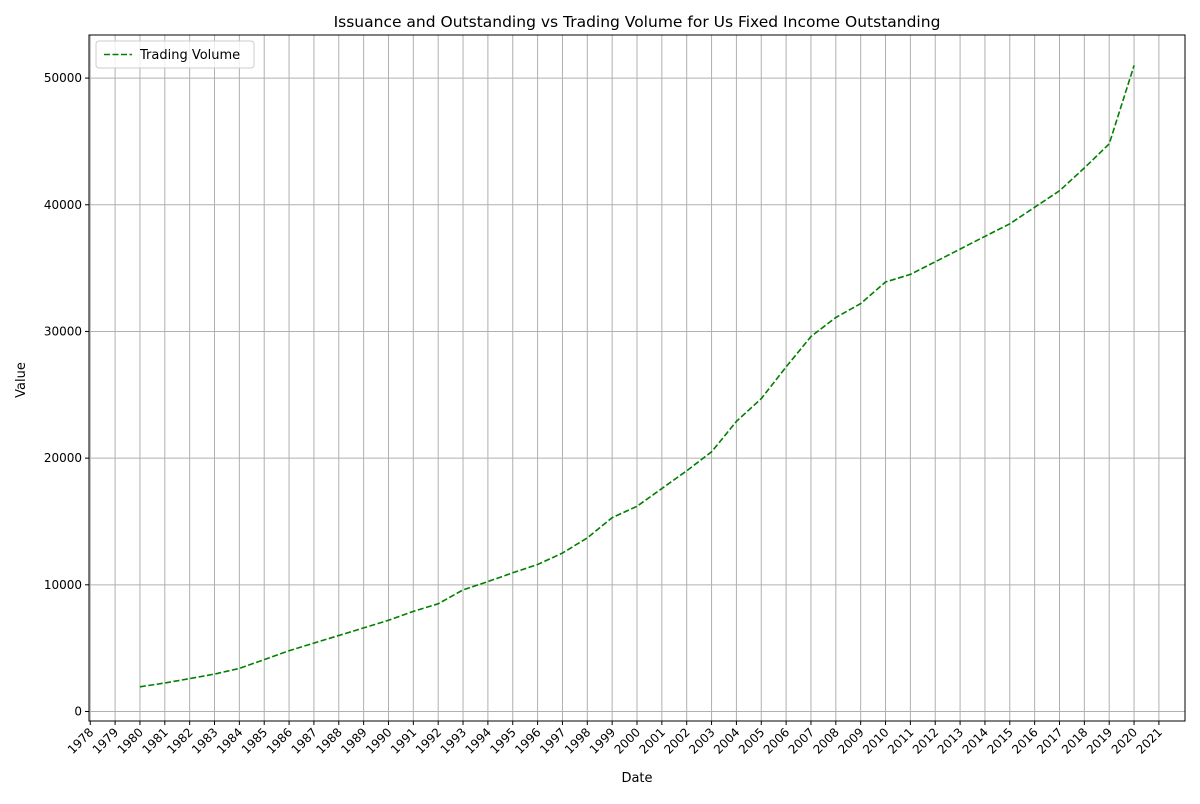 This screenshot has width=1200, height=804. Describe the element at coordinates (1074, 740) in the screenshot. I see `x-tick-label: 2018` at that location.